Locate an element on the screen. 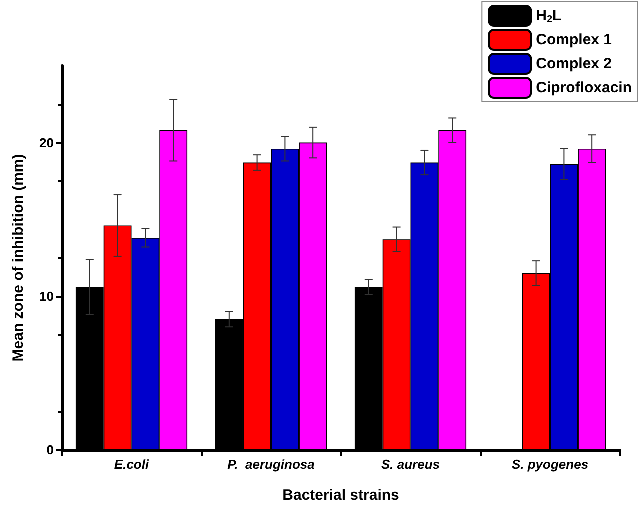 This screenshot has width=640, height=520. x-tick-label: S. pyogenes is located at coordinates (550, 464).